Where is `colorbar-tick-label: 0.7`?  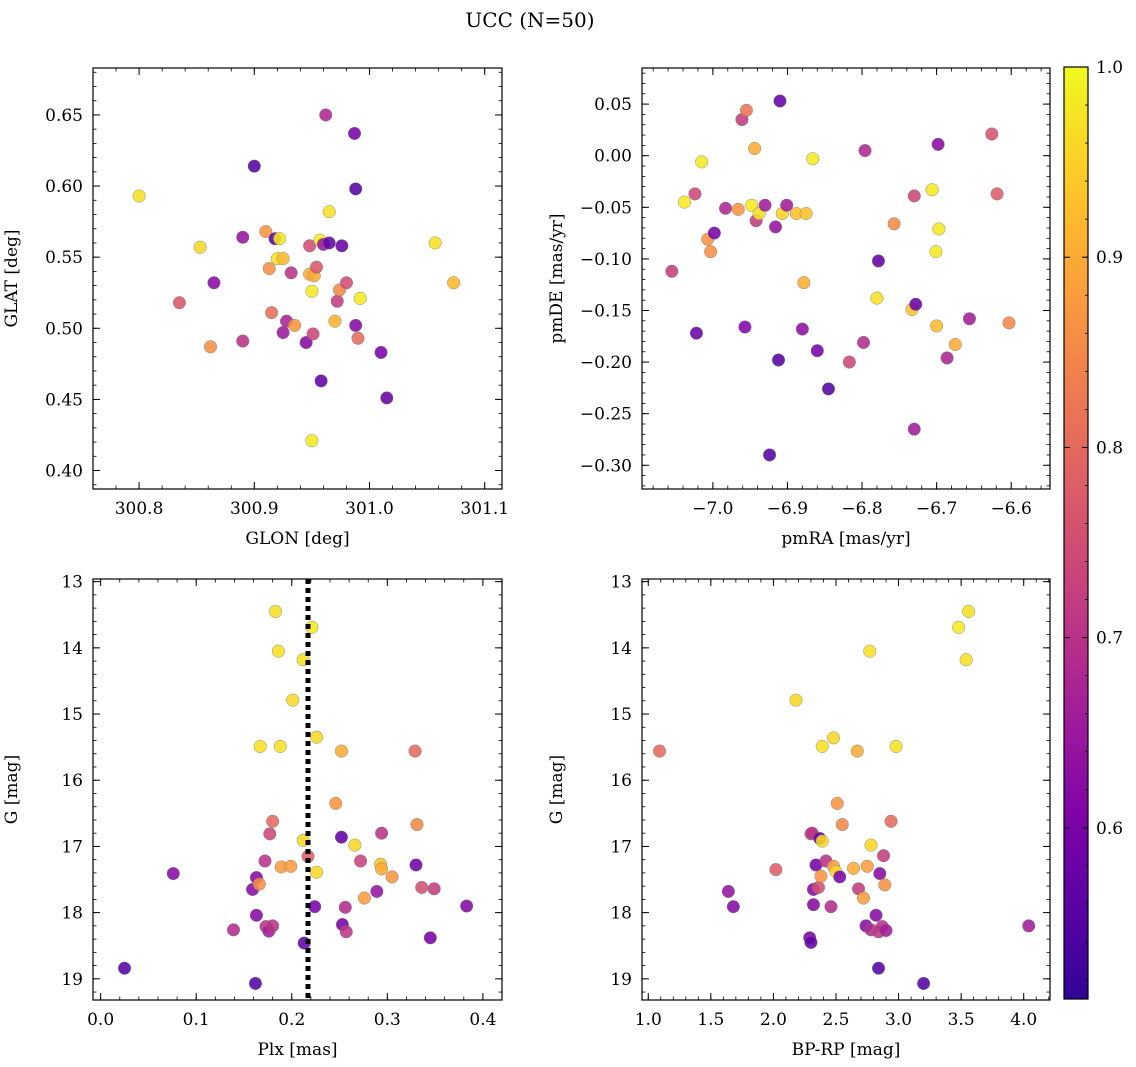 colorbar-tick-label: 0.7 is located at coordinates (1109, 639).